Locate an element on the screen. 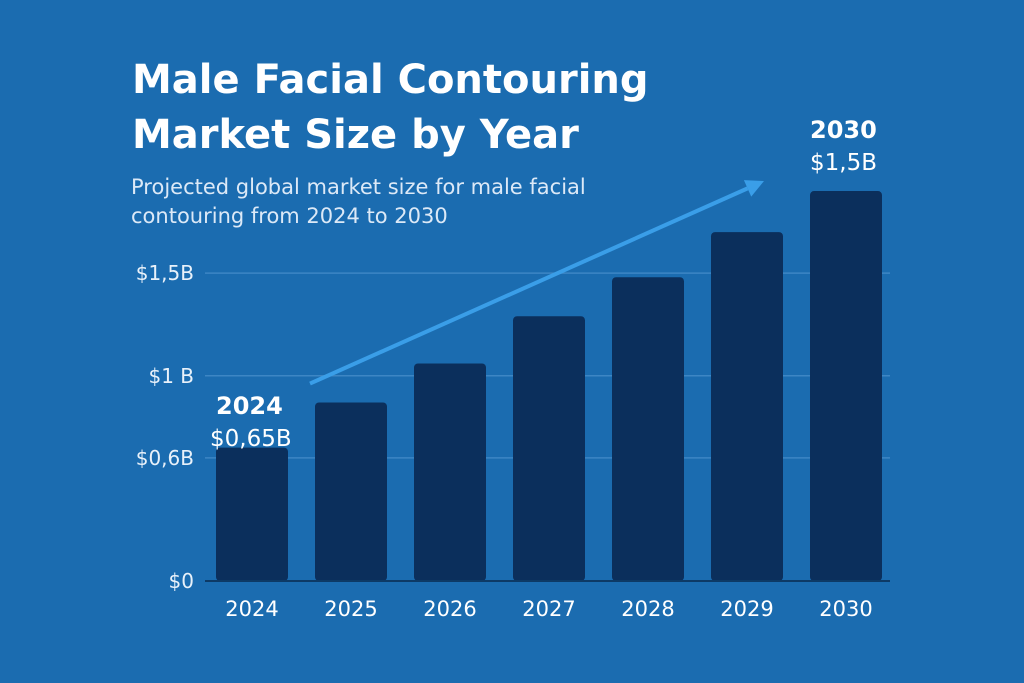 This screenshot has height=683, width=1024. bar-2028 is located at coordinates (648, 429).